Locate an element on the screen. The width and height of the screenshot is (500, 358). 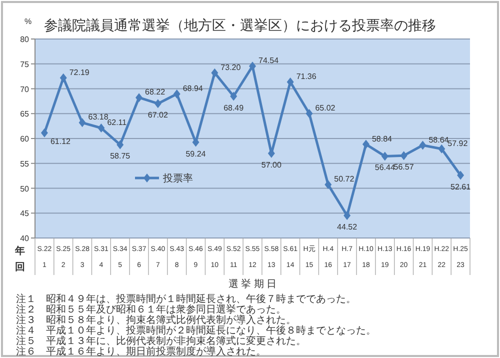
text: 65.02 is located at coordinates (325, 108).